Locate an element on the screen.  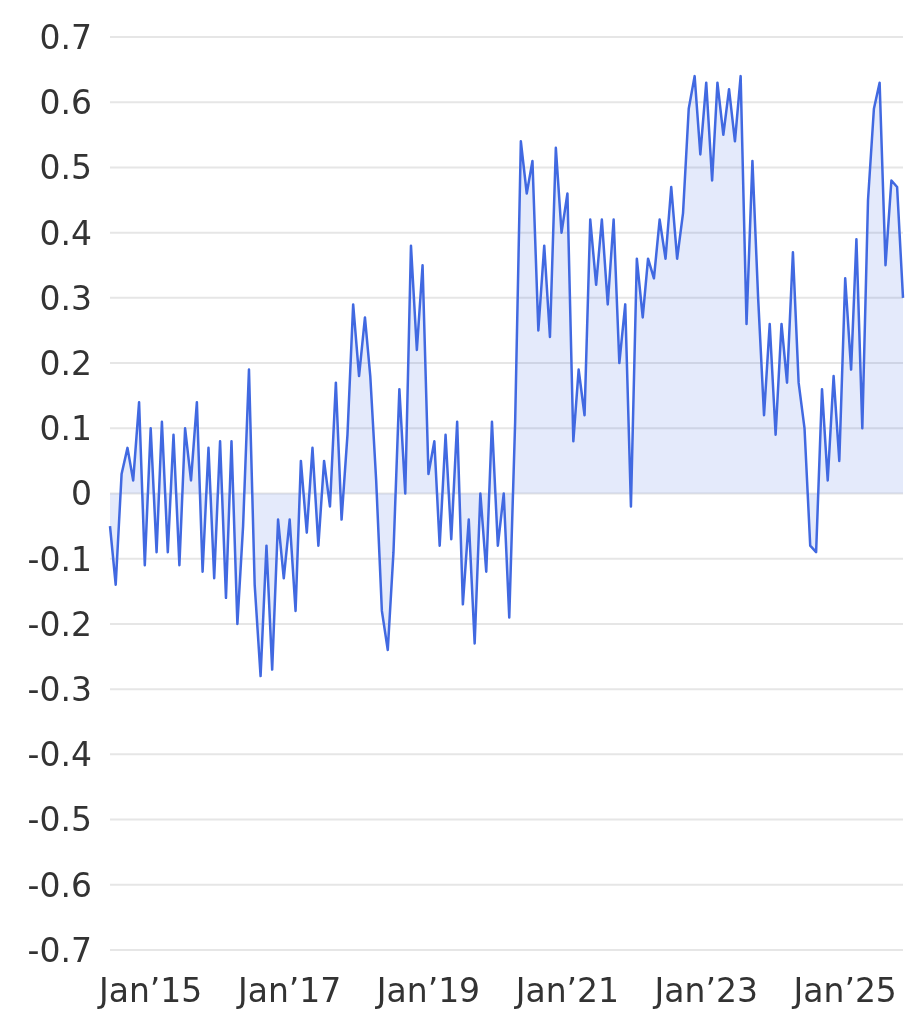
y-tick-label: 0.5 is located at coordinates (65, 168).